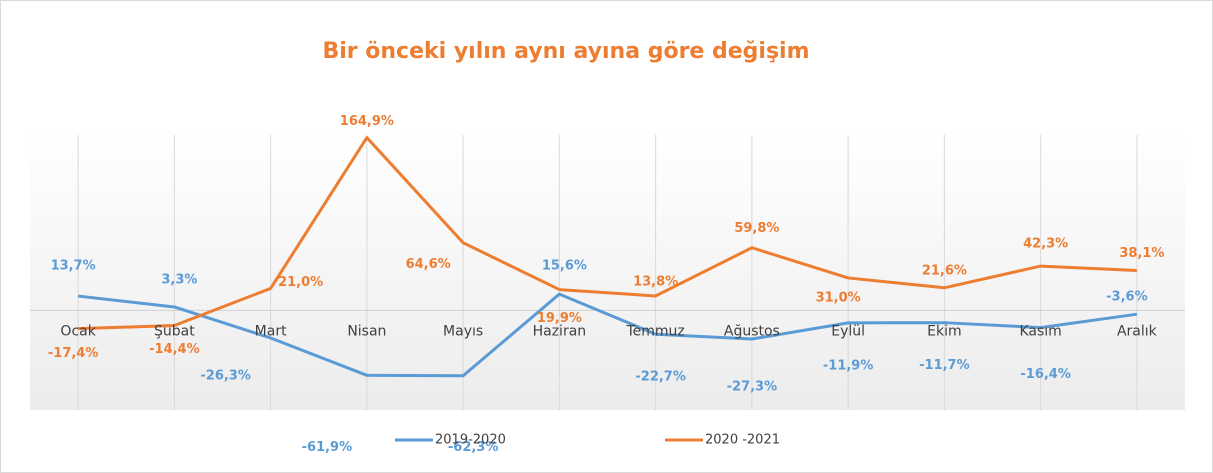 The image size is (1213, 473). What do you see at coordinates (848, 365) in the screenshot?
I see `data-label: -11,9%` at bounding box center [848, 365].